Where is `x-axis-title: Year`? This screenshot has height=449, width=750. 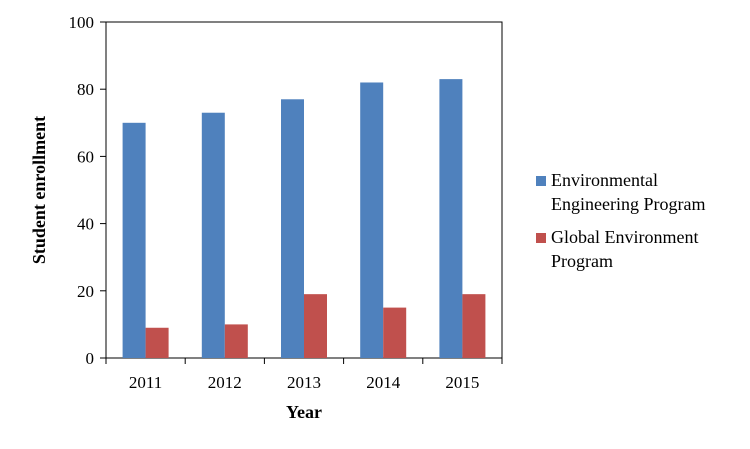
x-axis-title: Year is located at coordinates (304, 412).